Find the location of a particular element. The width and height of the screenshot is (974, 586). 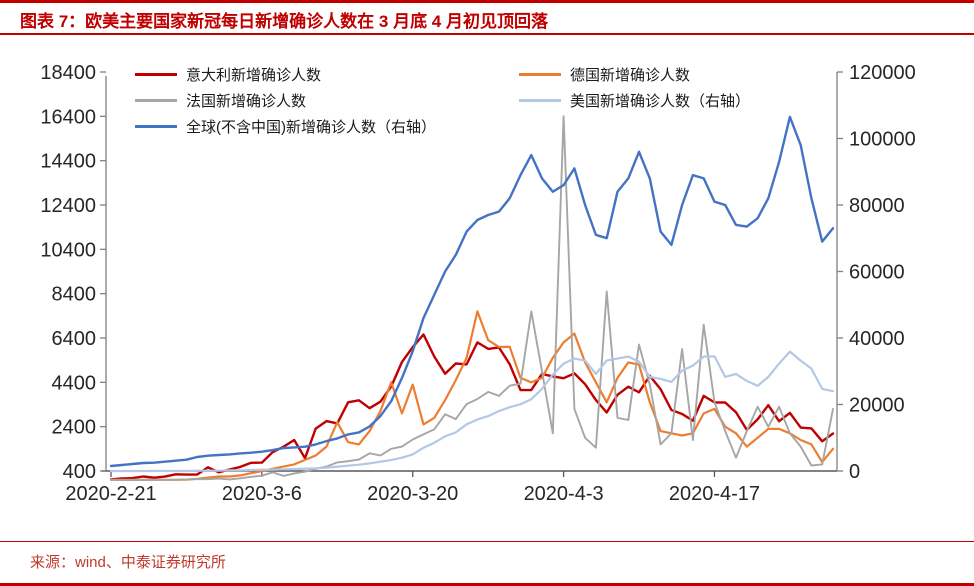

x-axis-tick-label: 2020-4-17 is located at coordinates (714, 494).